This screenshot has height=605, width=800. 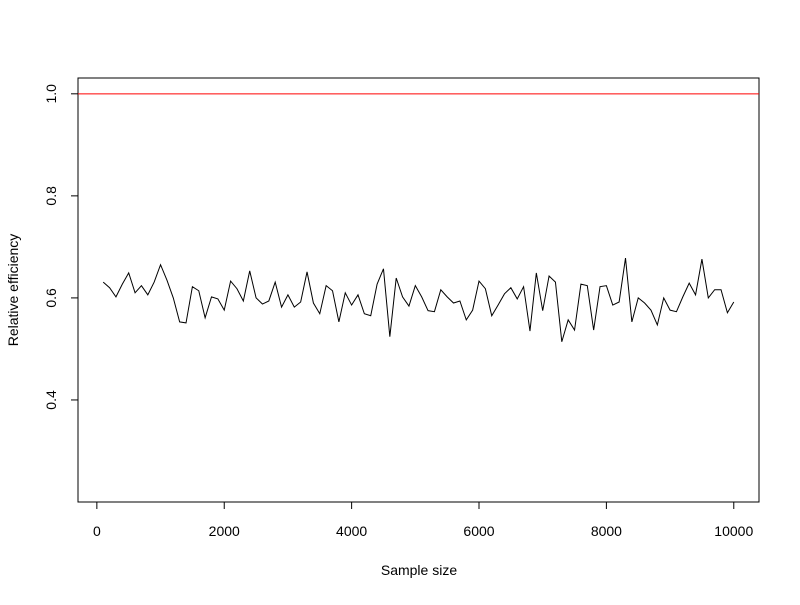 What do you see at coordinates (51, 196) in the screenshot?
I see `y-tick-label: 0.8` at bounding box center [51, 196].